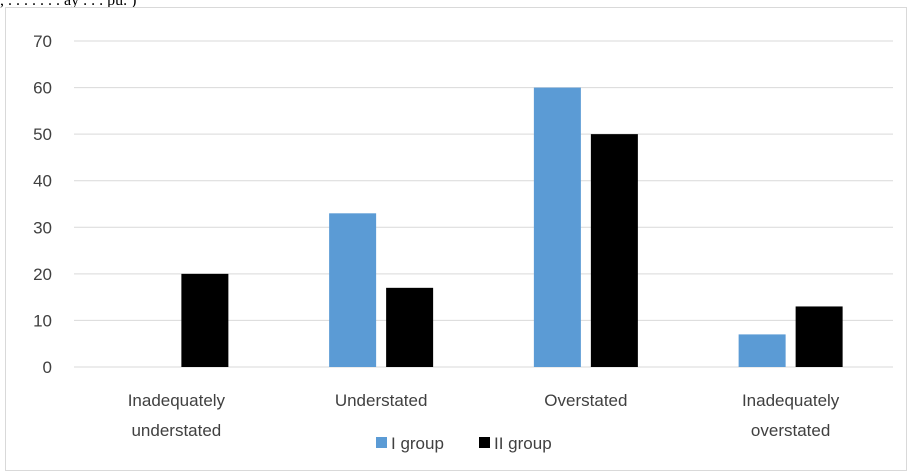 This screenshot has width=914, height=475. I want to click on page-caption: , . . . . . . . ay . . . pu. ), so click(68, 4).